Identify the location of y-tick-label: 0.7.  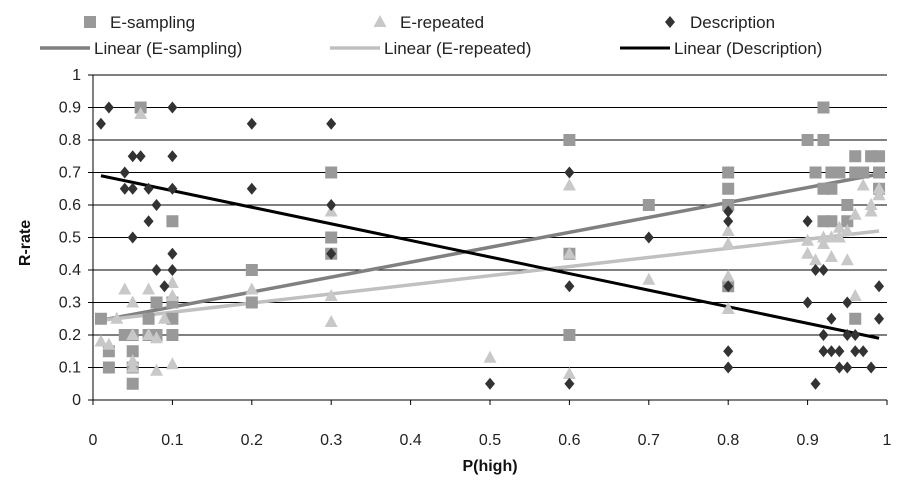
(70, 173).